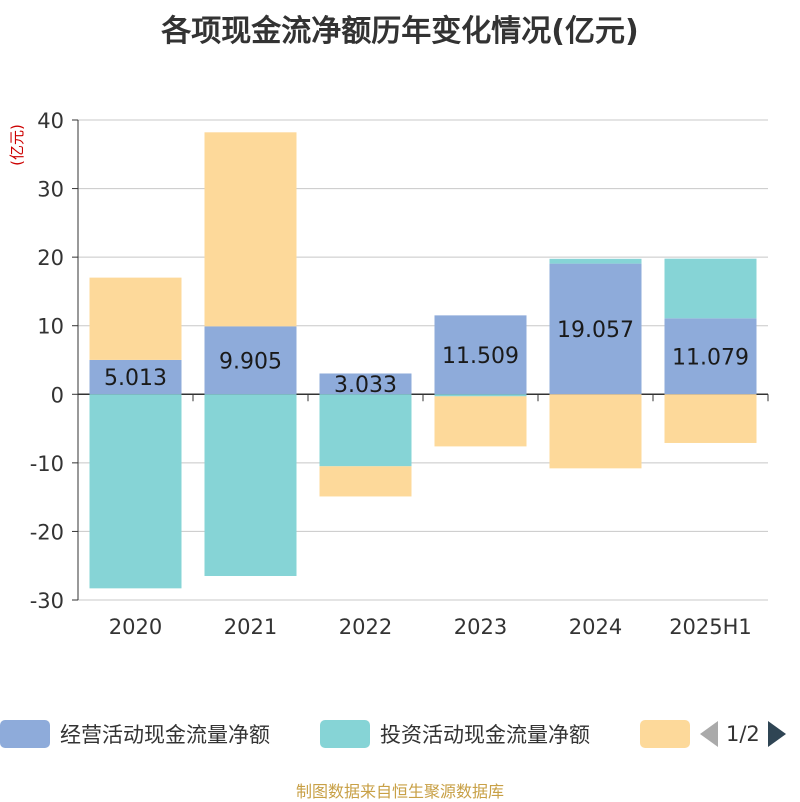 The image size is (800, 802). What do you see at coordinates (595, 627) in the screenshot?
I see `x-category-label: 2024` at bounding box center [595, 627].